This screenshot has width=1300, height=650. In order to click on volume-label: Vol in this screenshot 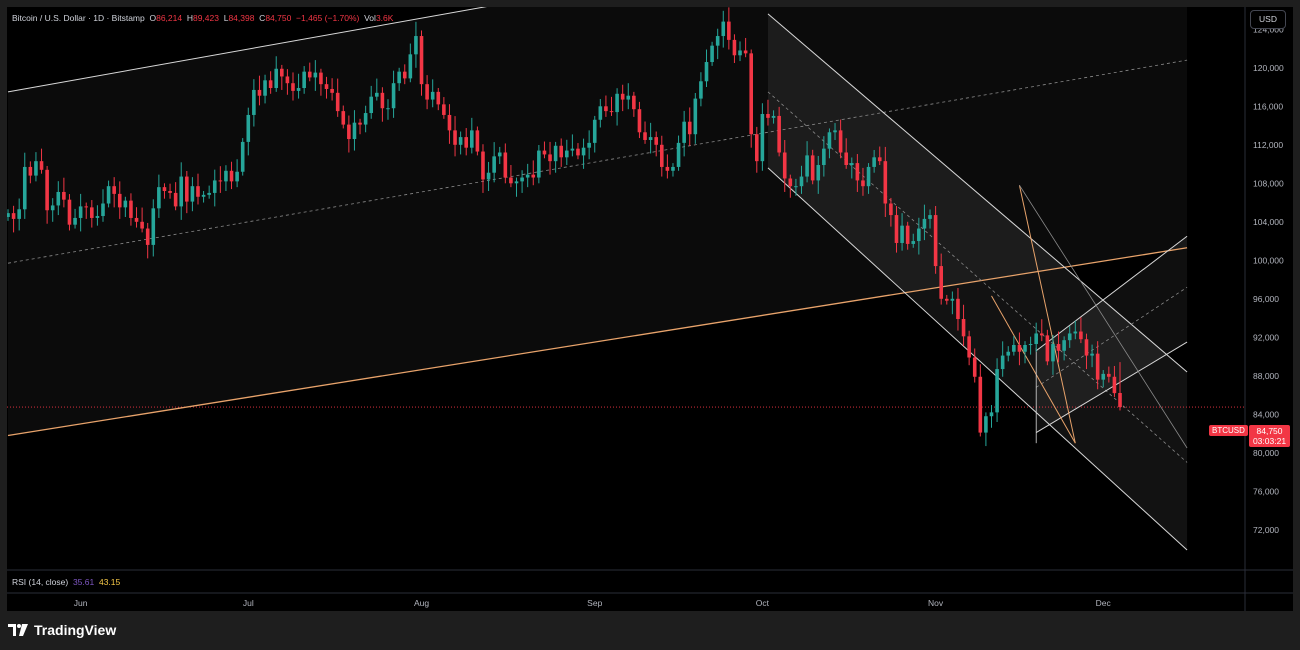, I will do `click(370, 18)`.